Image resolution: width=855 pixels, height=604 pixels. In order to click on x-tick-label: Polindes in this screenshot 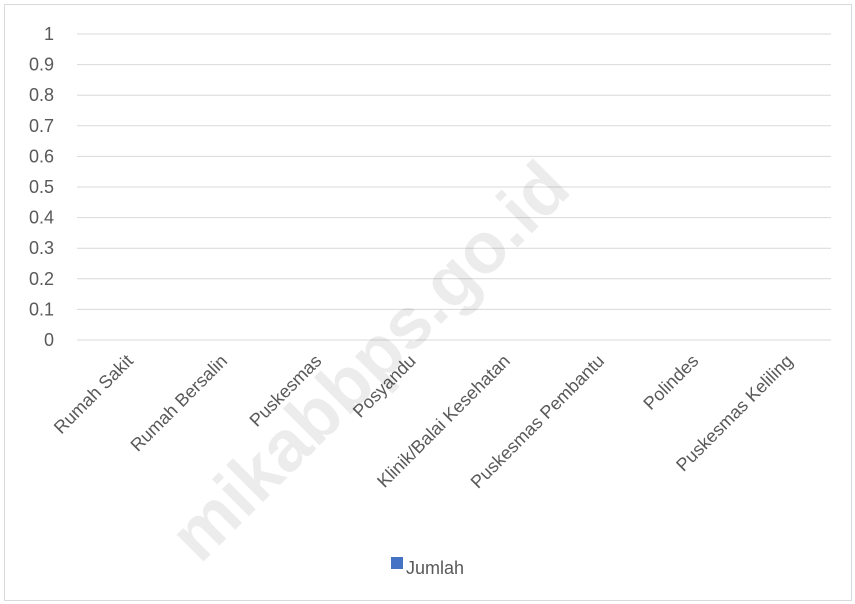, I will do `click(670, 382)`.